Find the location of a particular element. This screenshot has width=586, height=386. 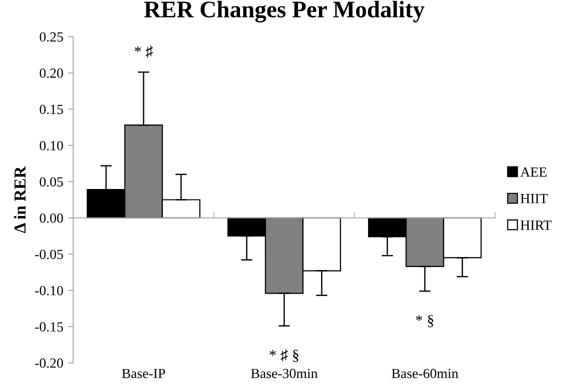

y-tick-label: -0.10 is located at coordinates (49, 291).